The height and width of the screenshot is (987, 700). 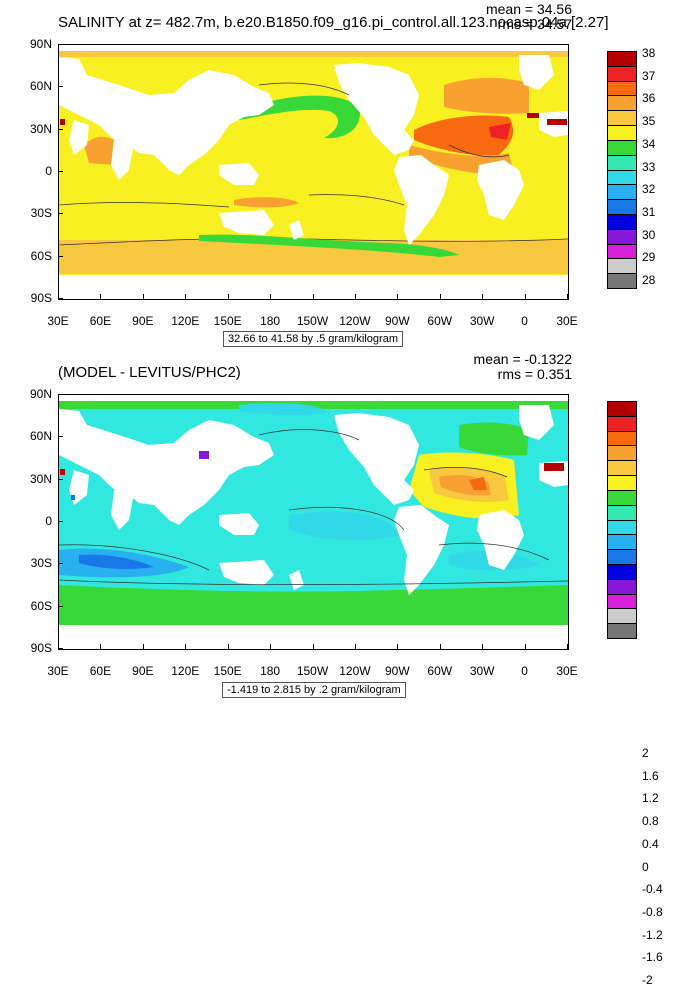 I want to click on colorbar-label: 0.4, so click(x=650, y=843).